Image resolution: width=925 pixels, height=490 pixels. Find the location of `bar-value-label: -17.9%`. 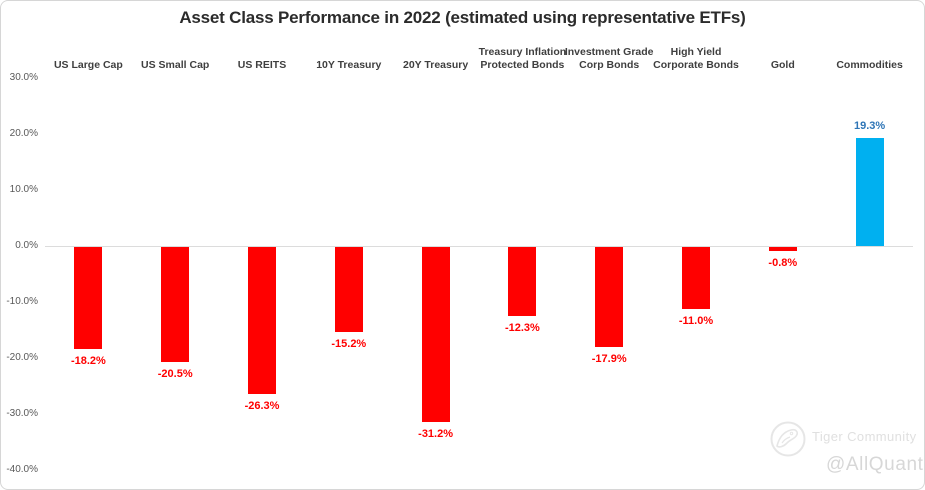

bar-value-label: -17.9% is located at coordinates (609, 359).